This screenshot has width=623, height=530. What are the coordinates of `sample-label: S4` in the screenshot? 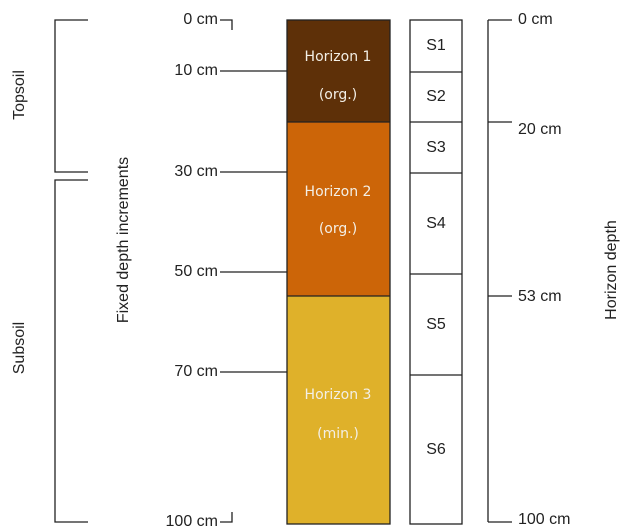 It's located at (436, 223).